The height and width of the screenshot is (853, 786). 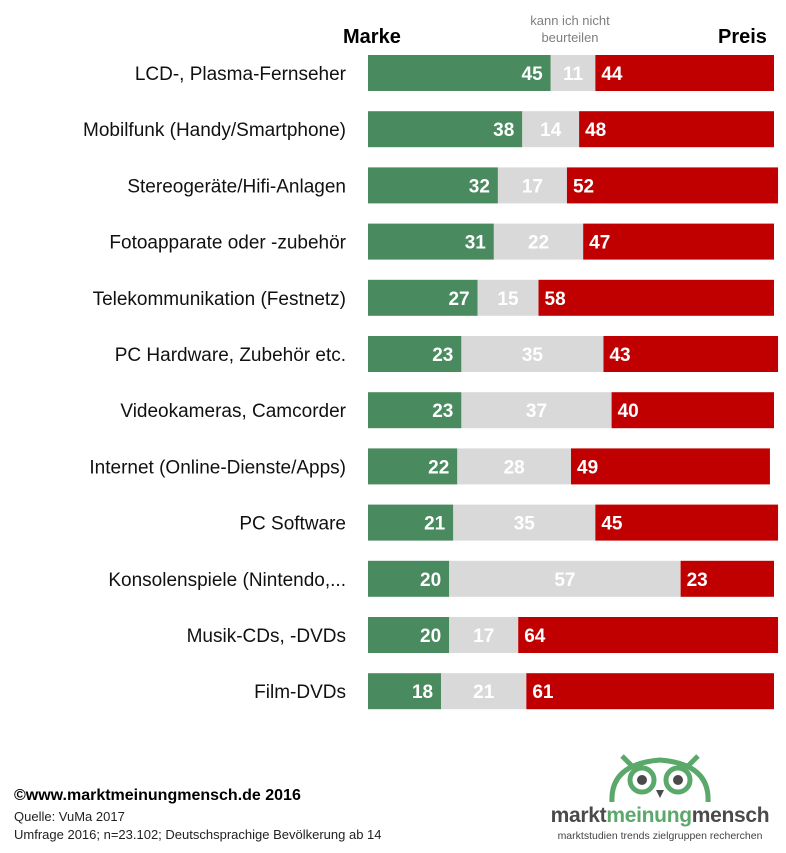 I want to click on category-label: Musik-CDs, -DVDs, so click(x=266, y=636).